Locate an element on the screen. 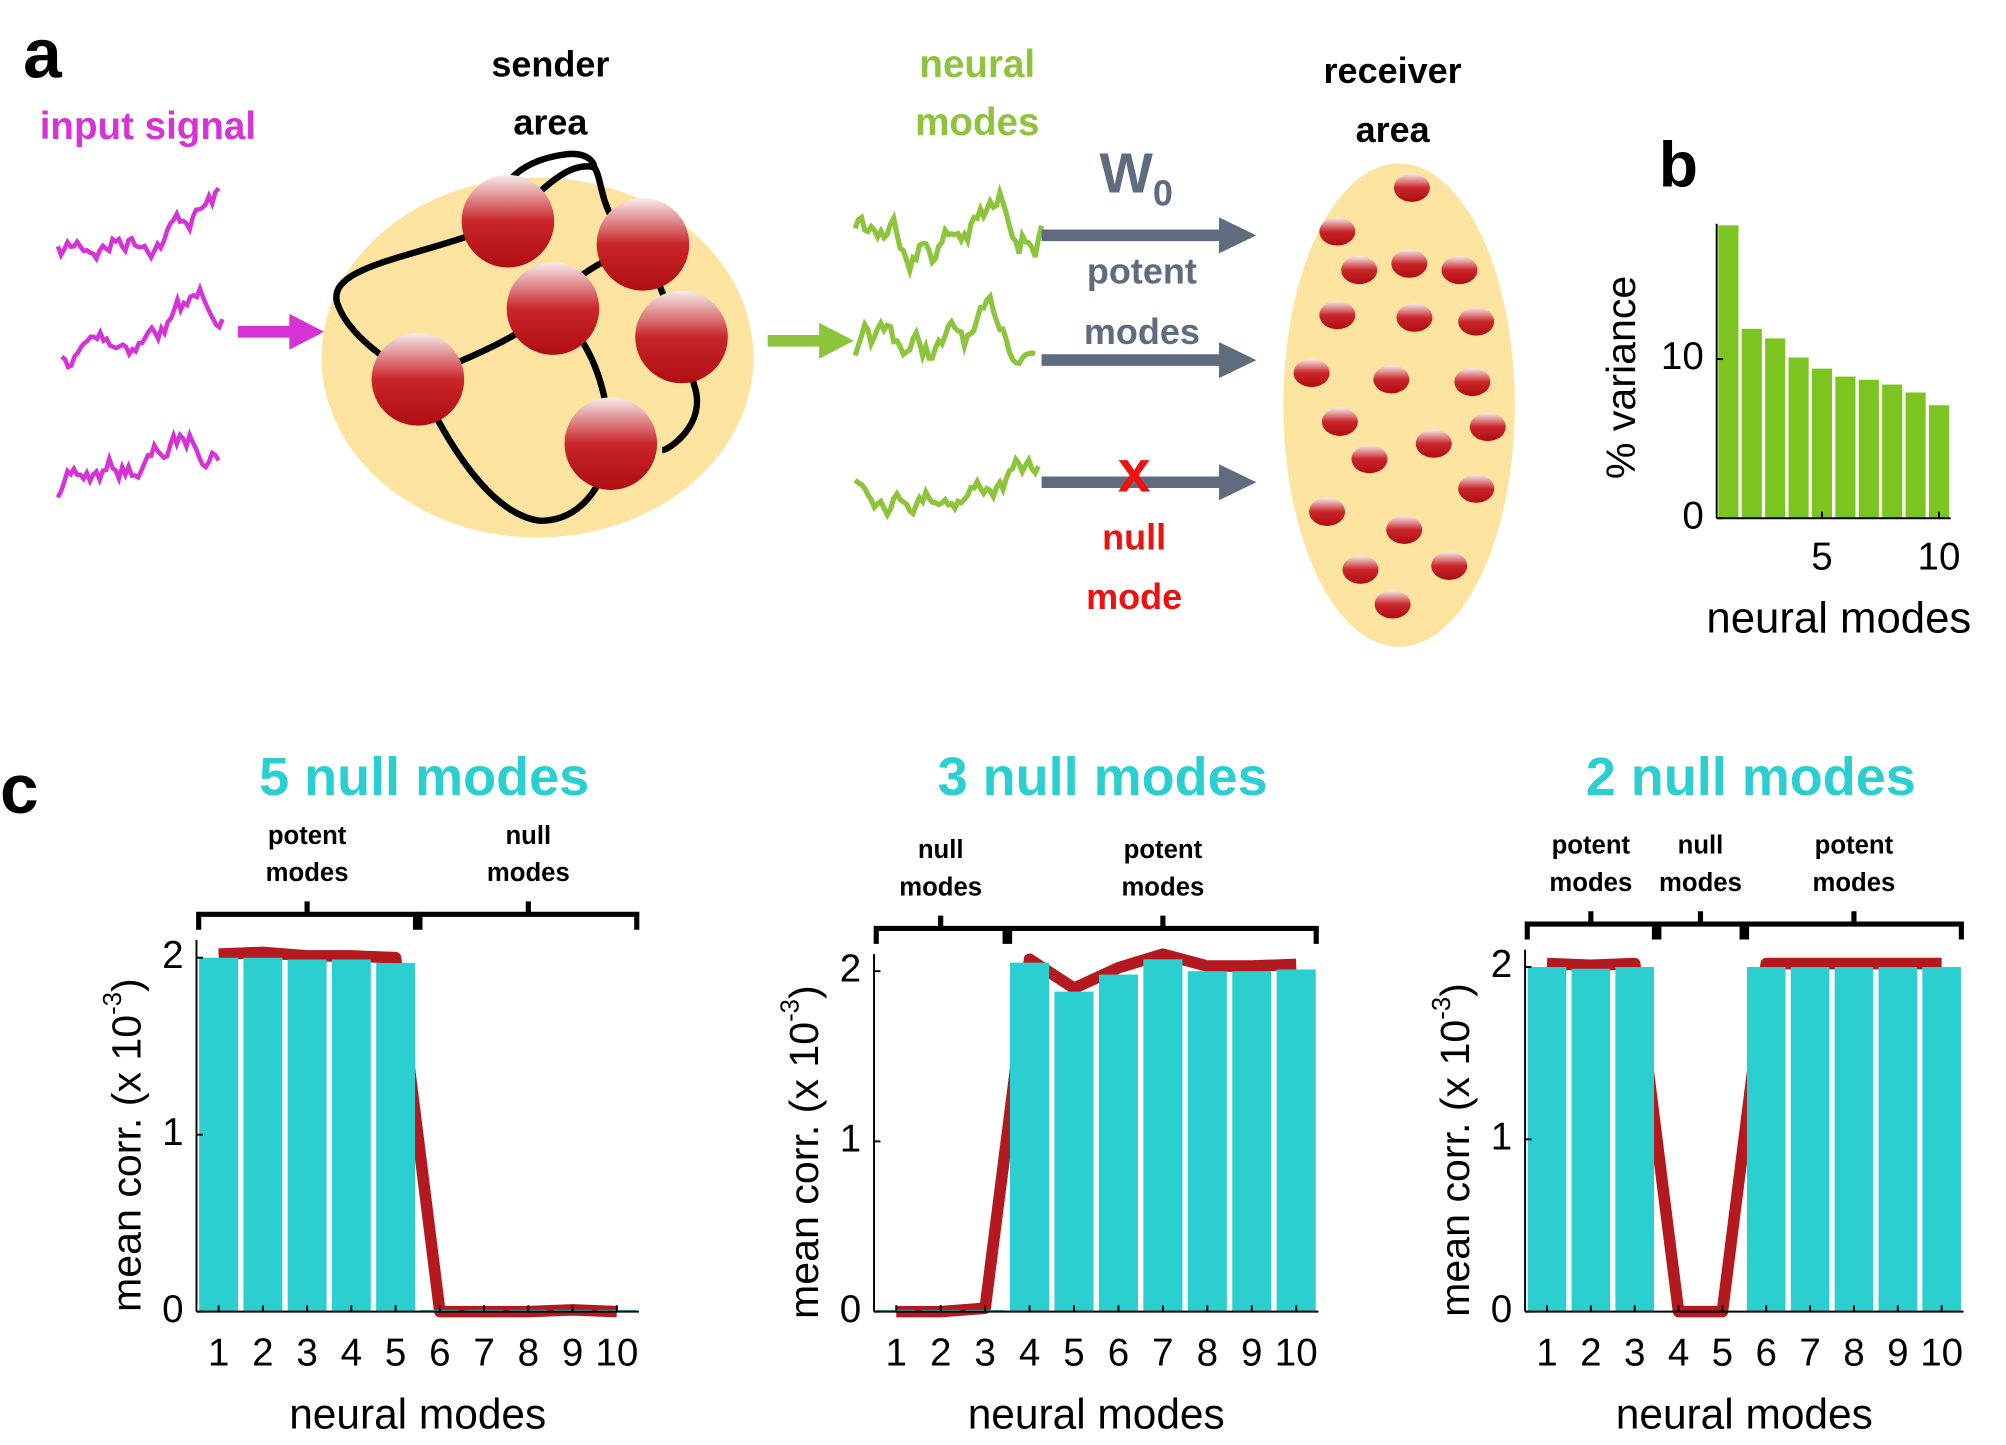 The width and height of the screenshot is (2006, 1445). weight: W is located at coordinates (1126, 172).